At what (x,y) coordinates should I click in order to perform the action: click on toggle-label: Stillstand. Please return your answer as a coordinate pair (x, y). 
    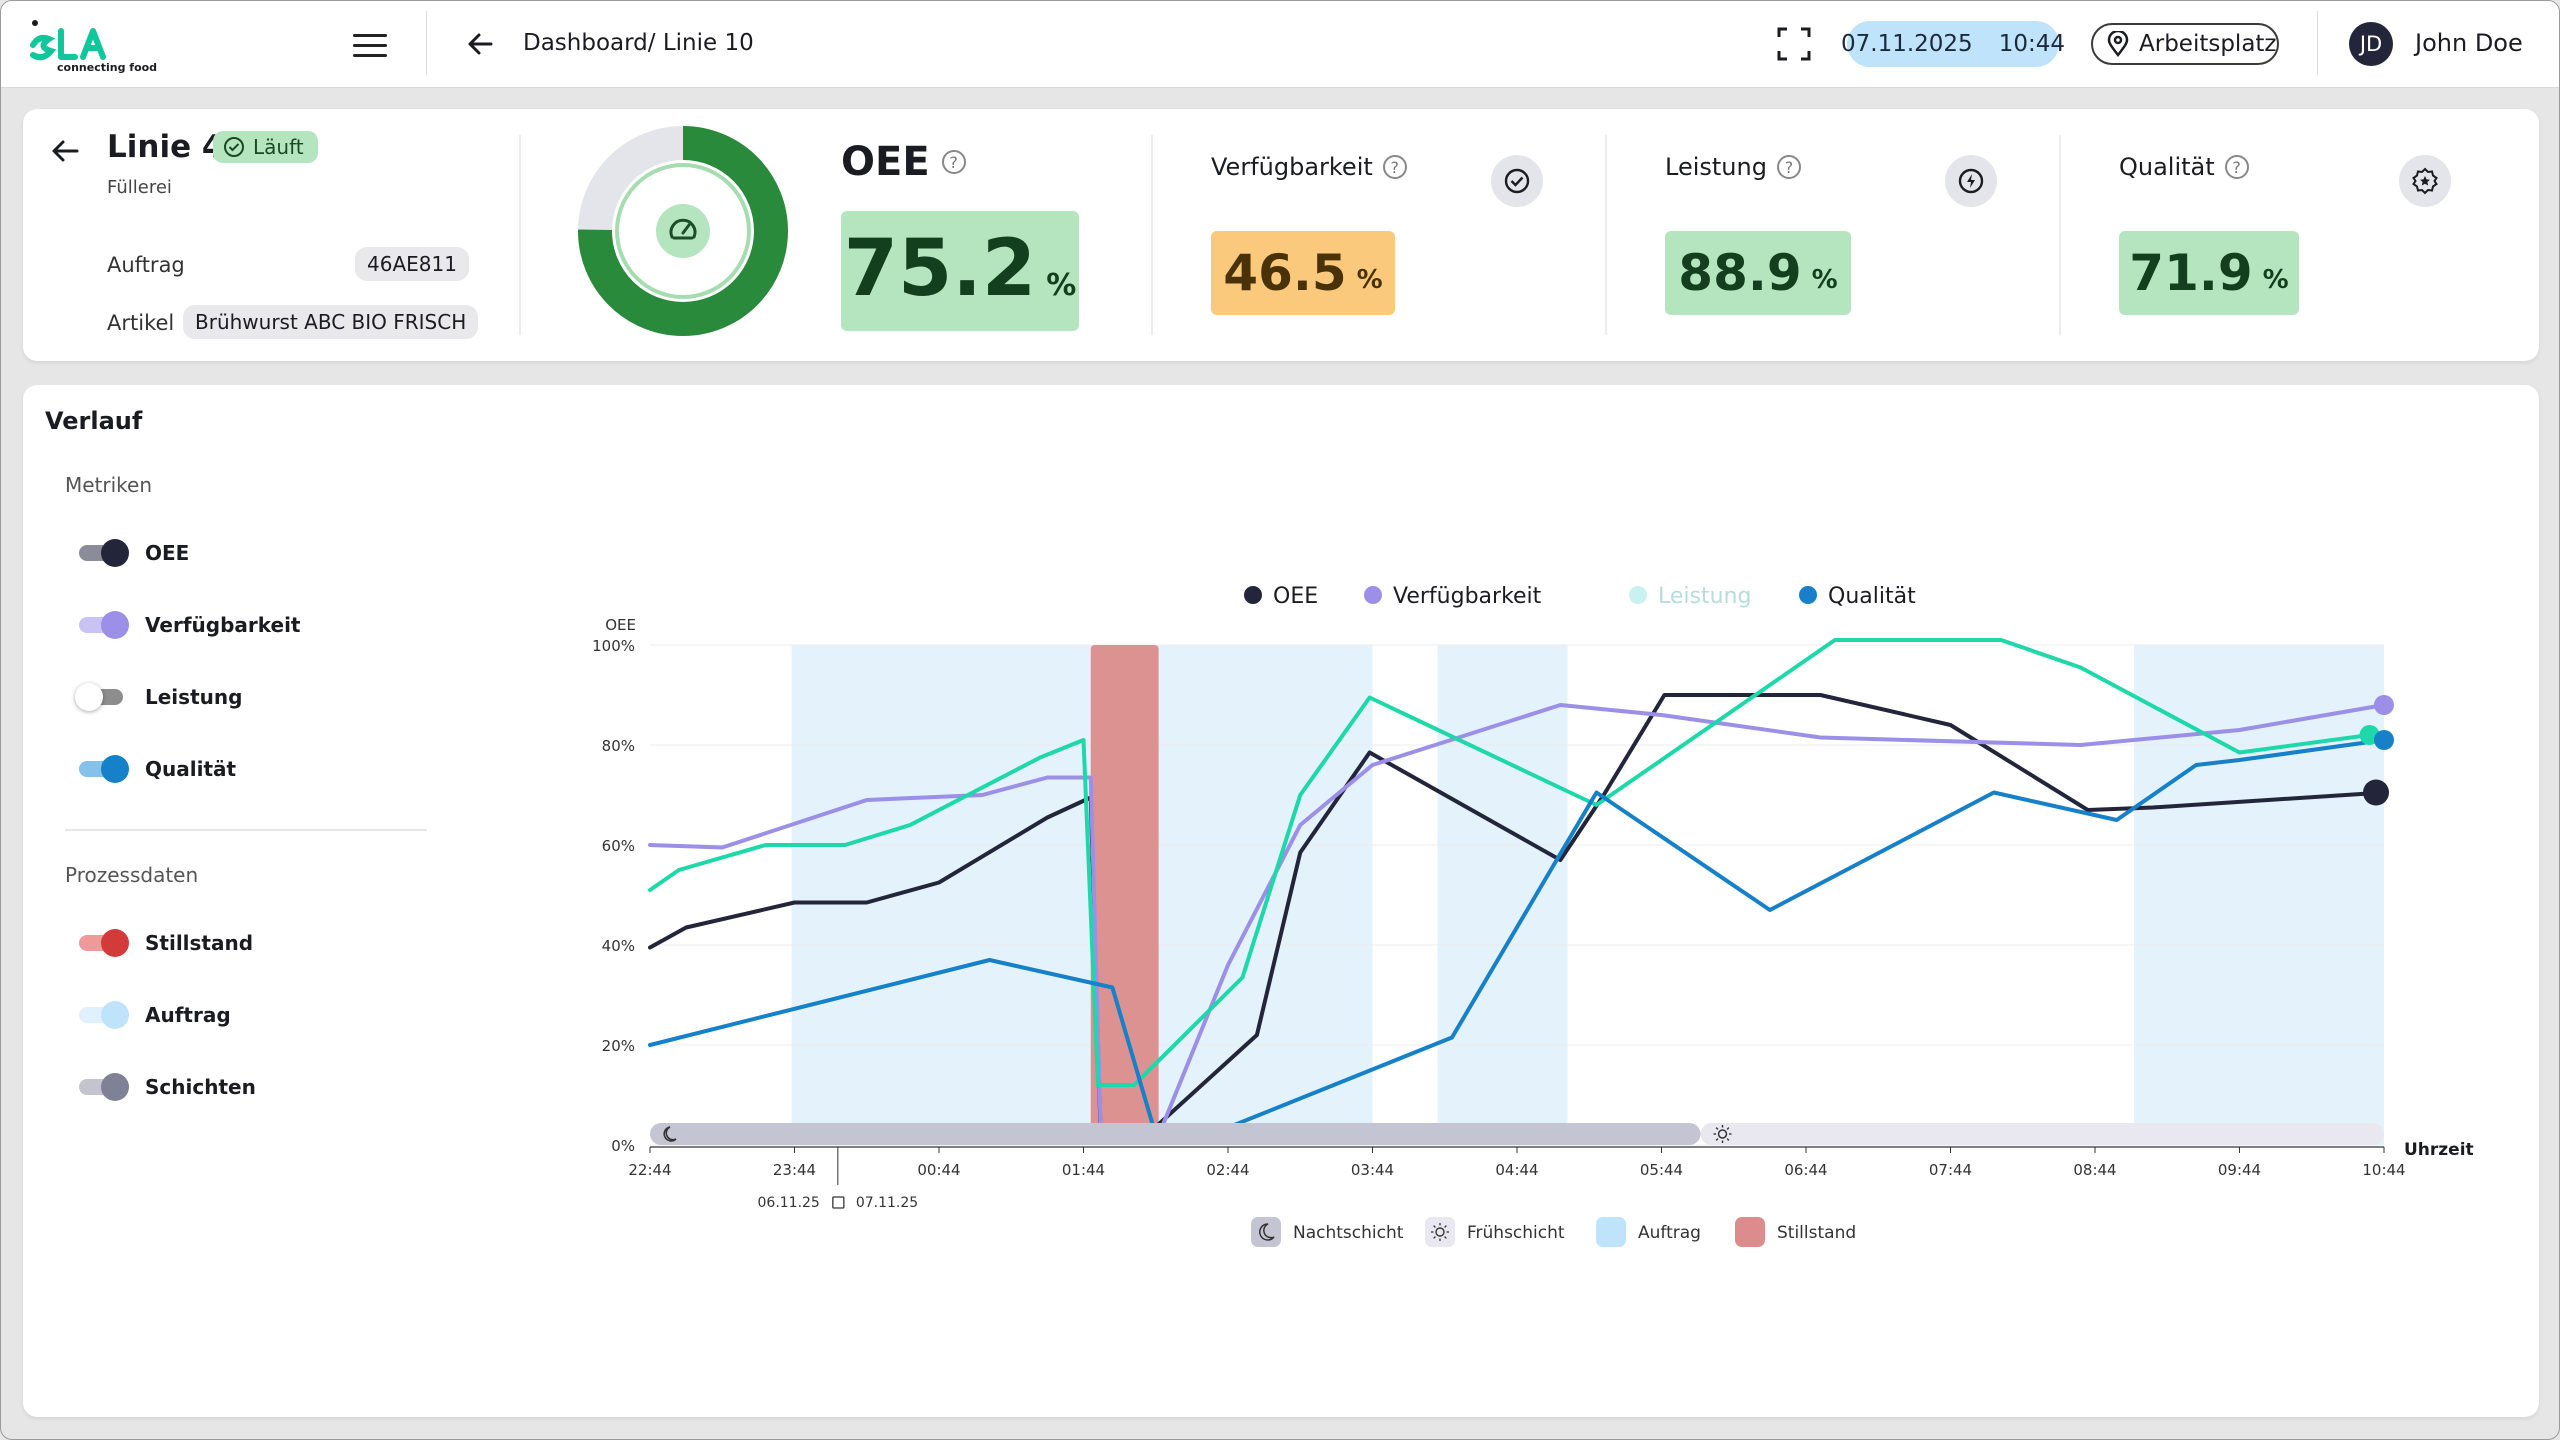
    Looking at the image, I should click on (199, 943).